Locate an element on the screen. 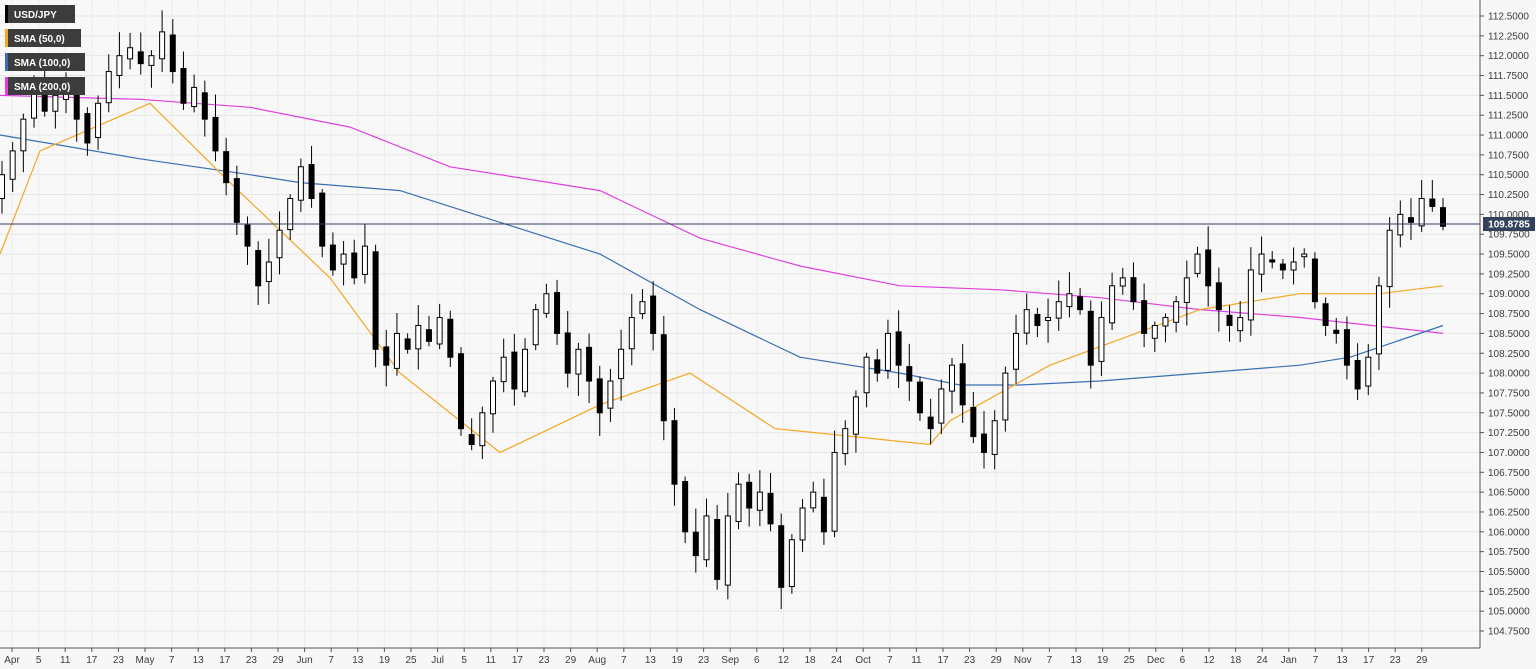 The width and height of the screenshot is (1536, 669). legend-item: SMA (50,0) is located at coordinates (43, 38).